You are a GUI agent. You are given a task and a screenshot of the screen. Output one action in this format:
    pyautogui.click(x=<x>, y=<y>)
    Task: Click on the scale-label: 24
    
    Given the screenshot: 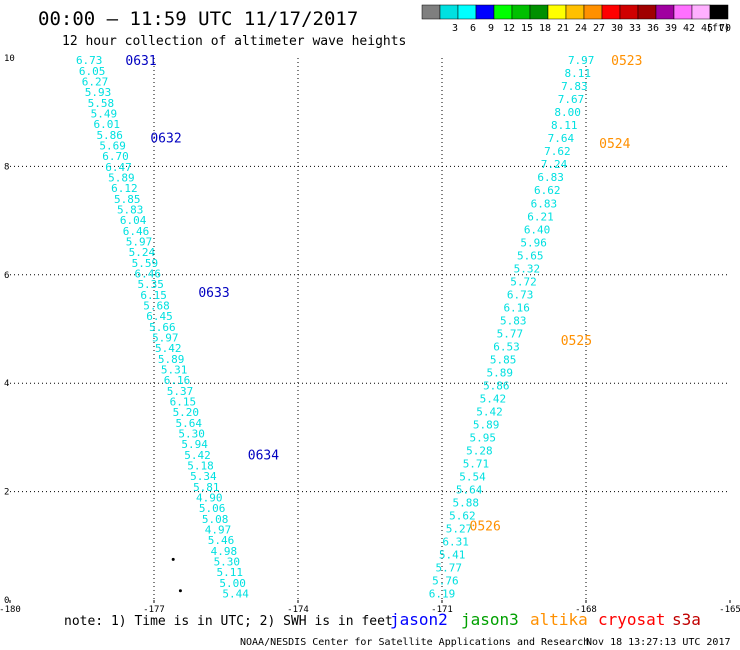 What is the action you would take?
    pyautogui.click(x=581, y=28)
    